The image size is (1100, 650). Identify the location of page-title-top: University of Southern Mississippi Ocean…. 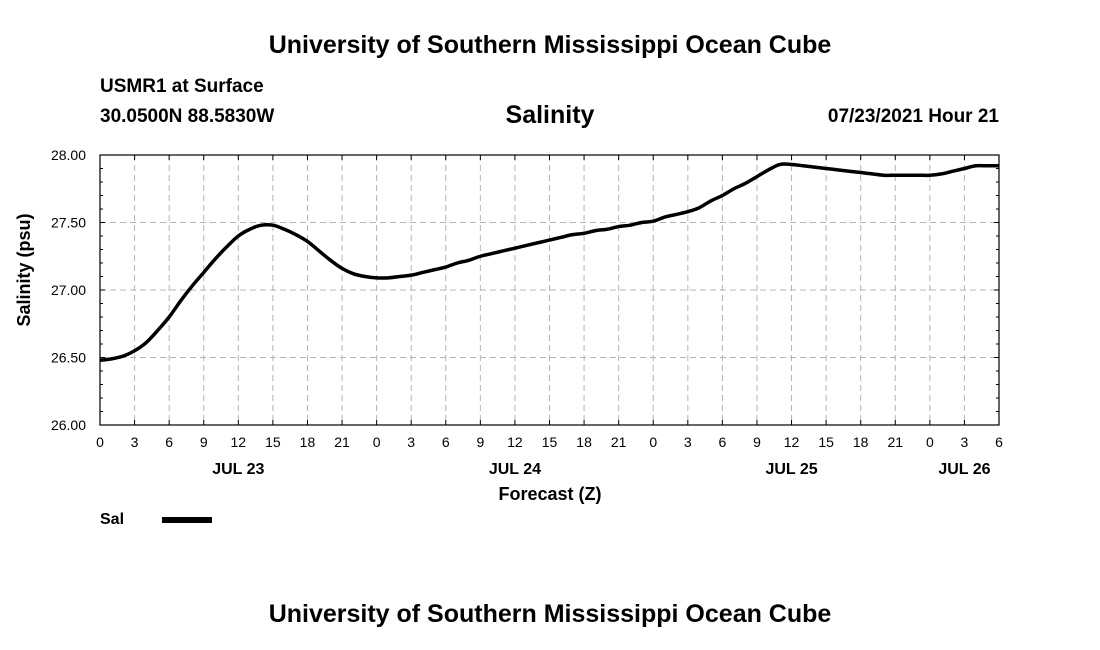
(550, 45).